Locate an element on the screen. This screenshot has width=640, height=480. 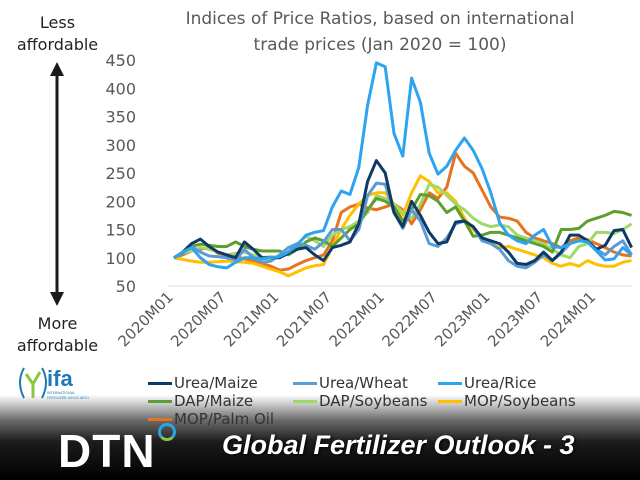
x-tick-label: 2021M01 is located at coordinates (251, 319).